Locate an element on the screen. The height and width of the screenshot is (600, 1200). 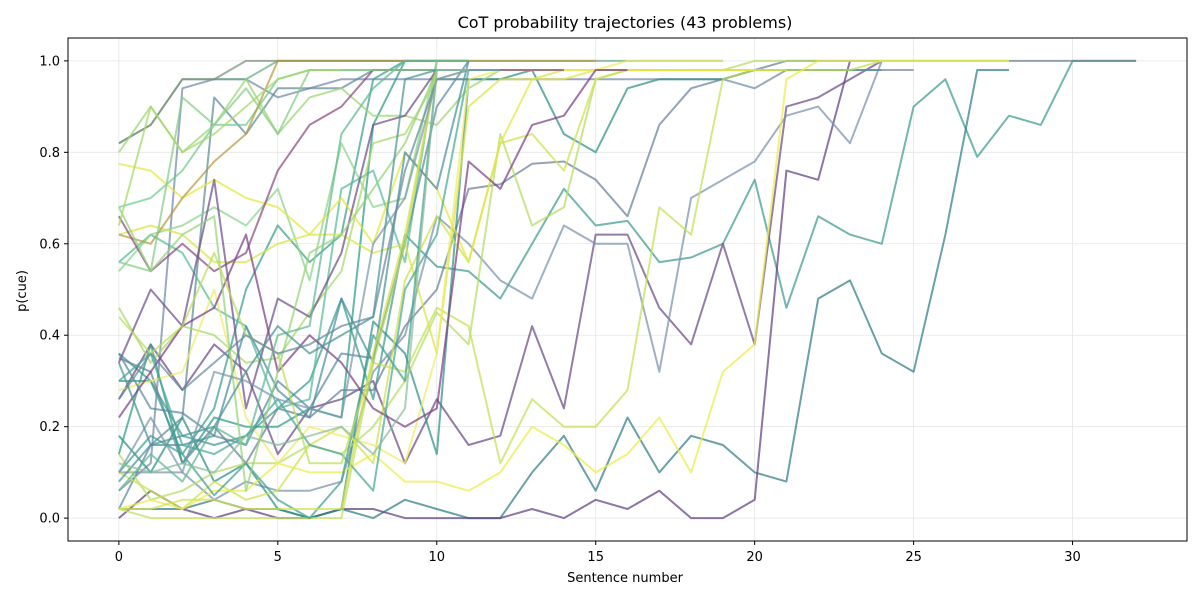
y-tick-label: 1.0 is located at coordinates (49, 61).